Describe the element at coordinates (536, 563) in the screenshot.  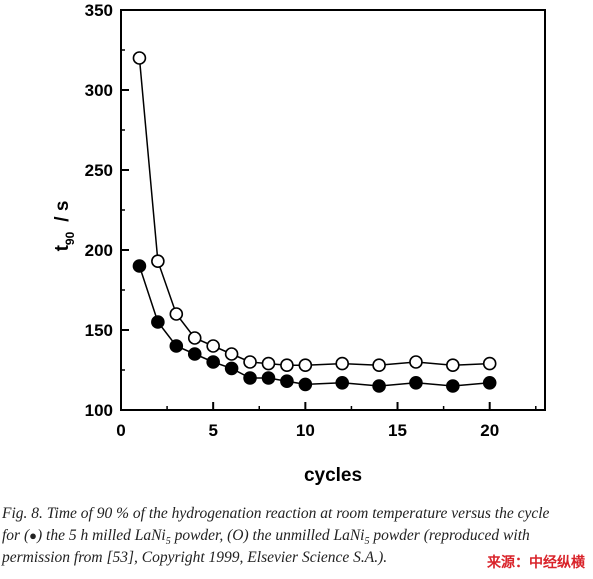
I see `source-label: 来源：中经纵横` at that location.